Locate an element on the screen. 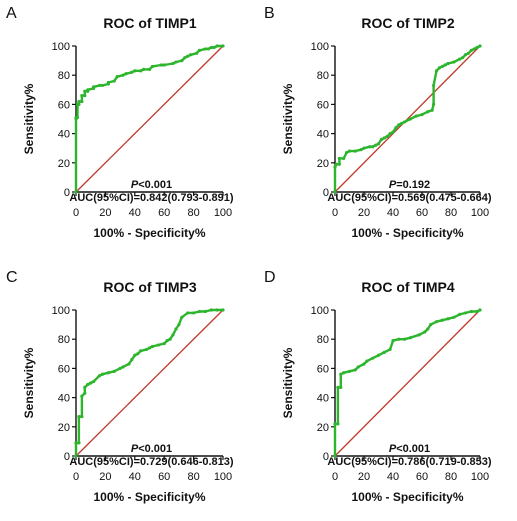 This screenshot has width=517, height=521. p-value-prefix: P is located at coordinates (393, 449).